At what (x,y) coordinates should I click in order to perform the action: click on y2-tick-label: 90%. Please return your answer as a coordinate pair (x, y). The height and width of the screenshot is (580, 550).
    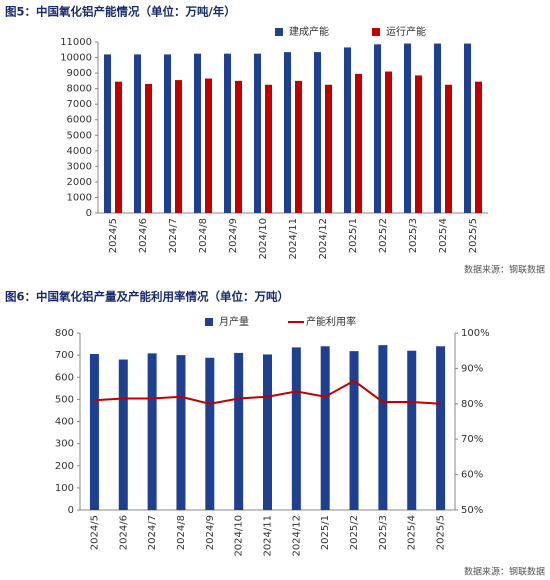
    Looking at the image, I should click on (472, 368).